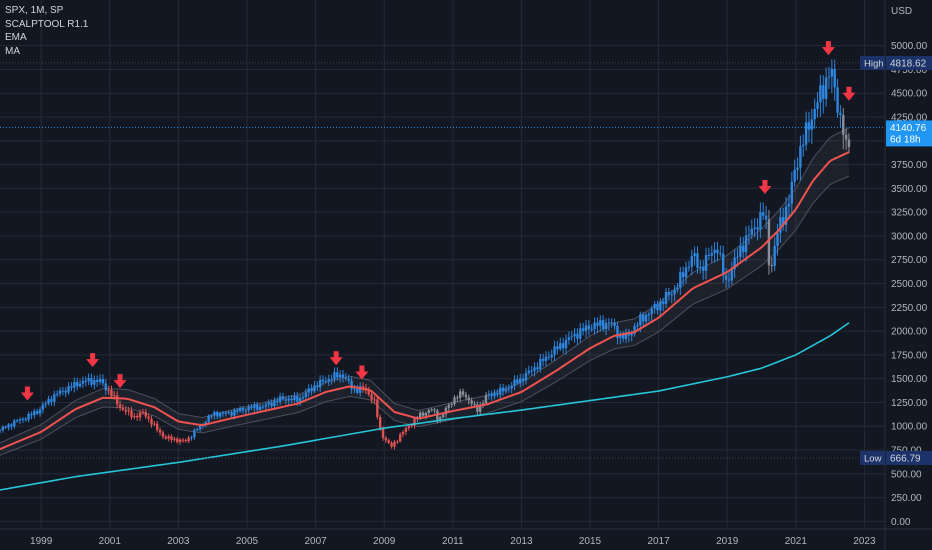 This screenshot has height=550, width=932. Describe the element at coordinates (110, 541) in the screenshot. I see `time-tick-label: 2001` at that location.